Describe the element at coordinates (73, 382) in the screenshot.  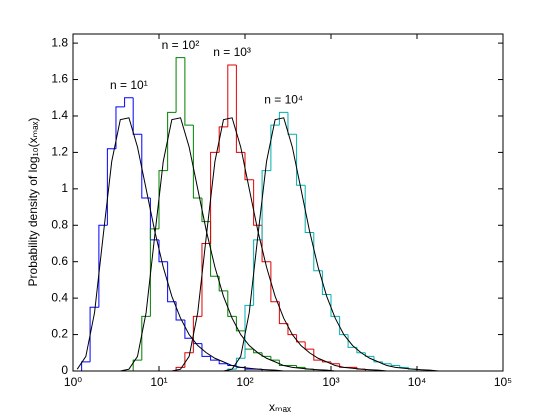
I see `x-tick-label: 10⁰` at that location.